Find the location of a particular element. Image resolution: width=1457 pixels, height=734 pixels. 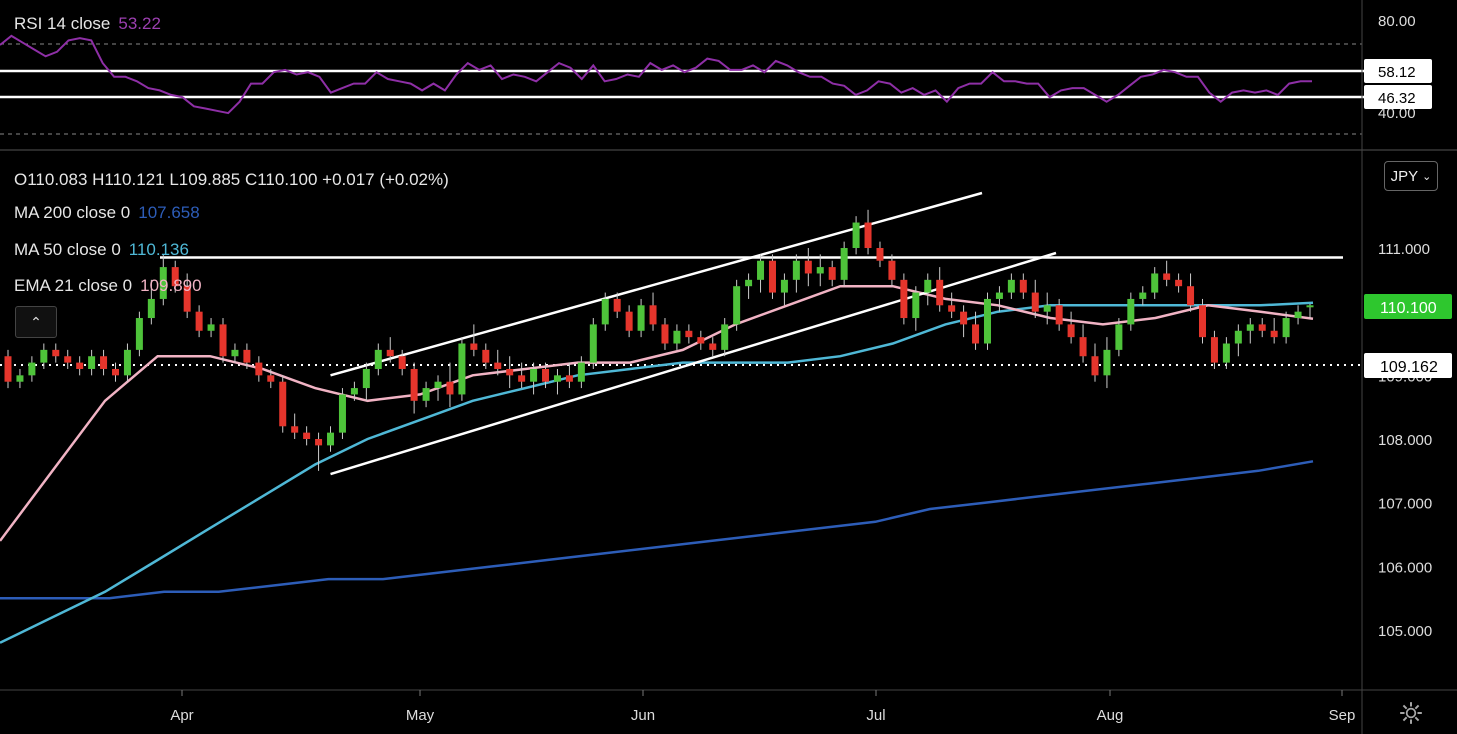

price-axis-tick-label: 106.000 is located at coordinates (1405, 567).